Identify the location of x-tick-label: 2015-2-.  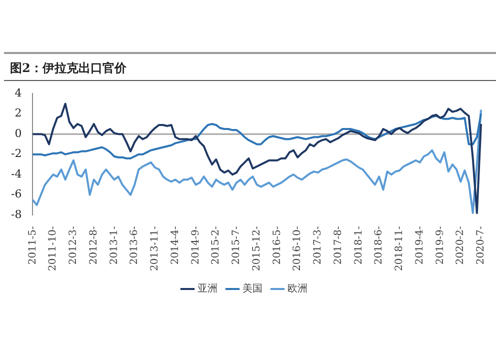
(216, 245).